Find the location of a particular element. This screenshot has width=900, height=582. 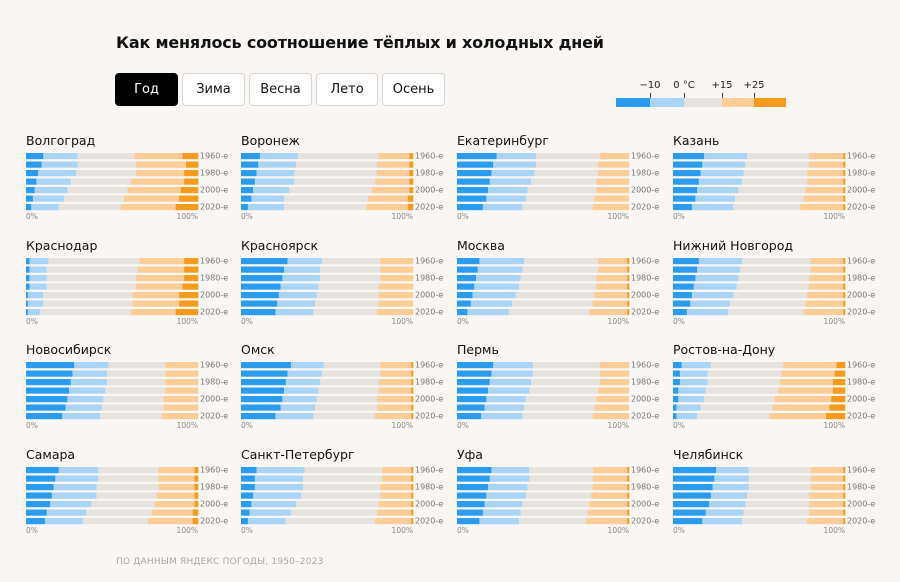

tab-winter: Зима is located at coordinates (213, 89).